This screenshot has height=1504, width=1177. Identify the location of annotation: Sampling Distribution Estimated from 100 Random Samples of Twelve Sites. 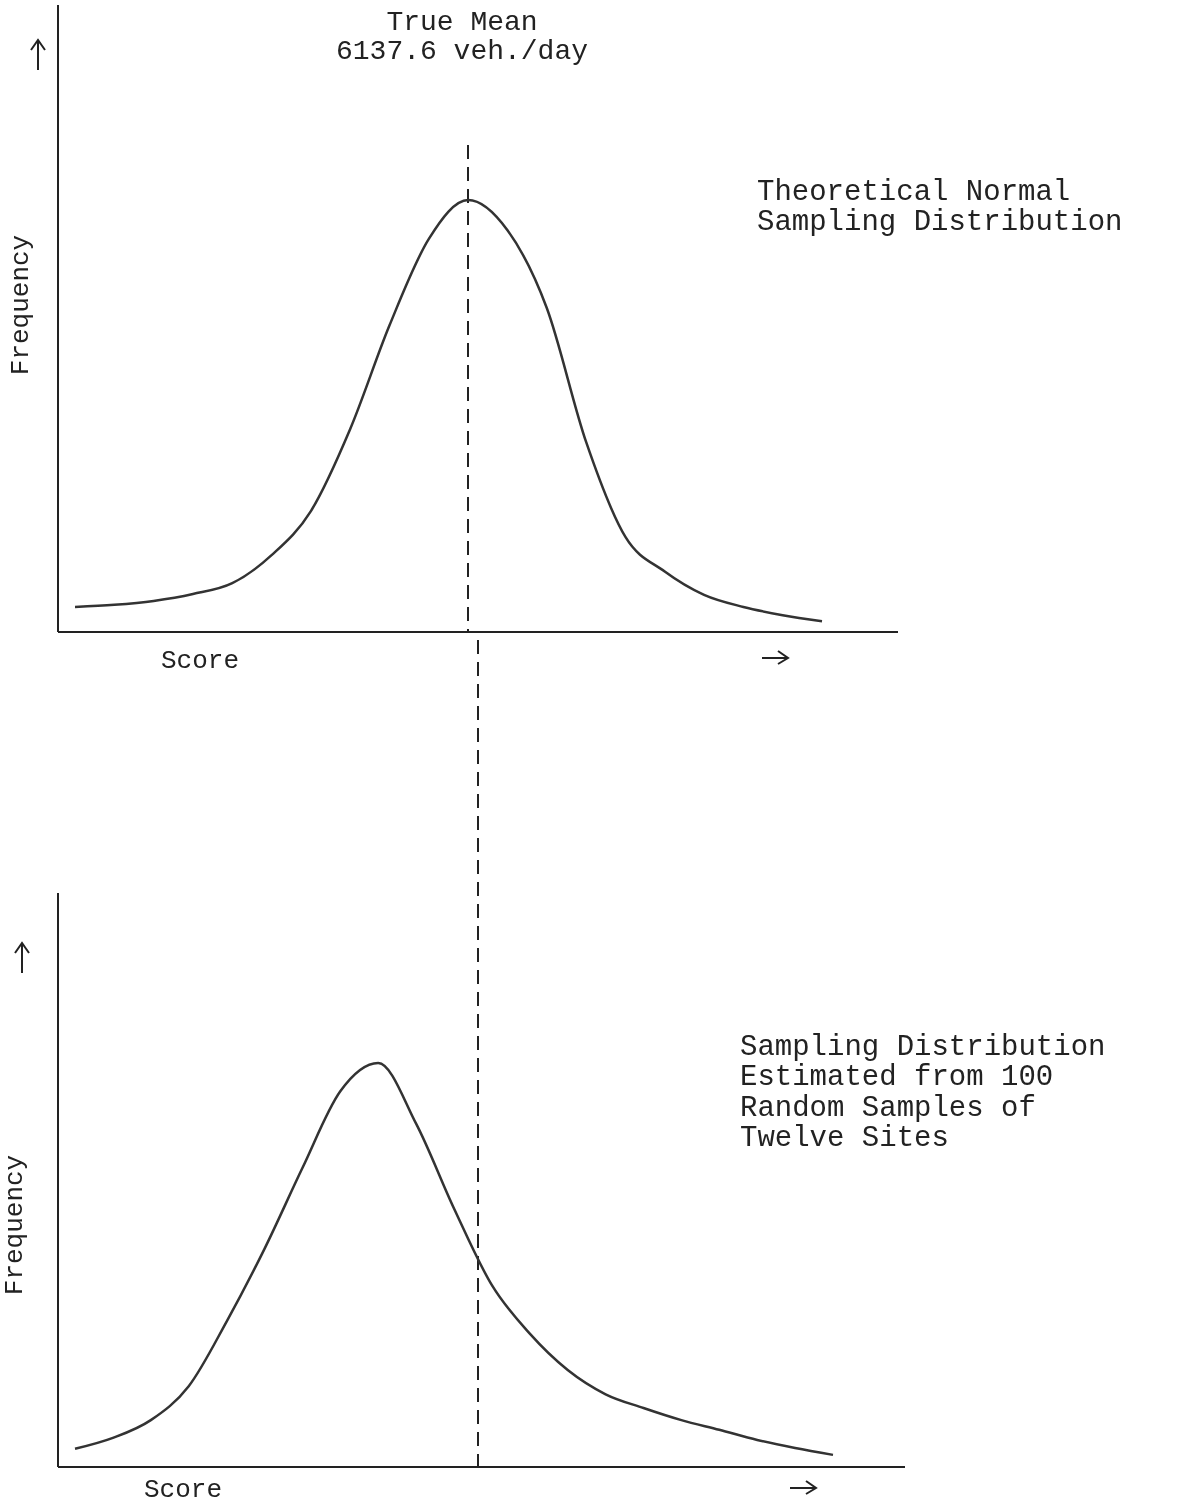
(923, 1093).